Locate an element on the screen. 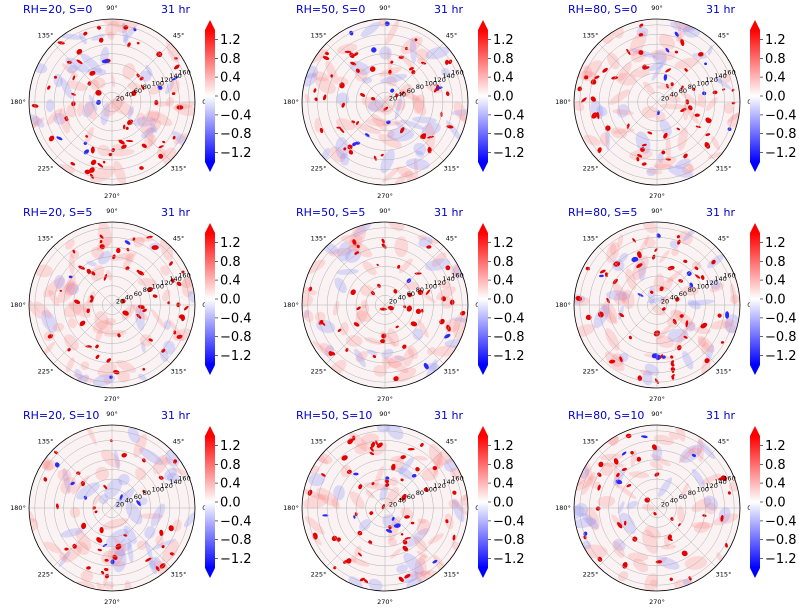 The width and height of the screenshot is (799, 612). colorbar-extend-max is located at coordinates (210, 25).